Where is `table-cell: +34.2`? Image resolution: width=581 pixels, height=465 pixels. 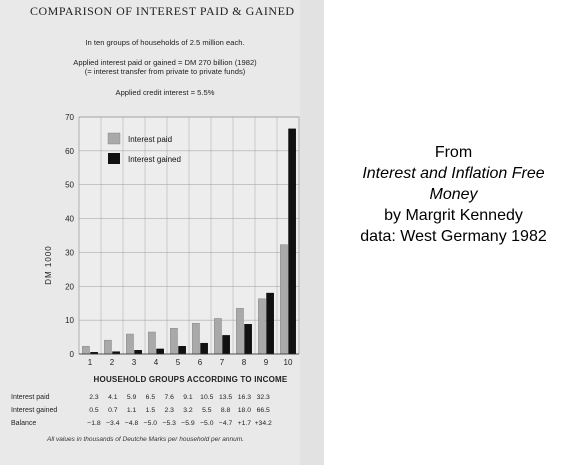 table-cell: +34.2 is located at coordinates (263, 423).